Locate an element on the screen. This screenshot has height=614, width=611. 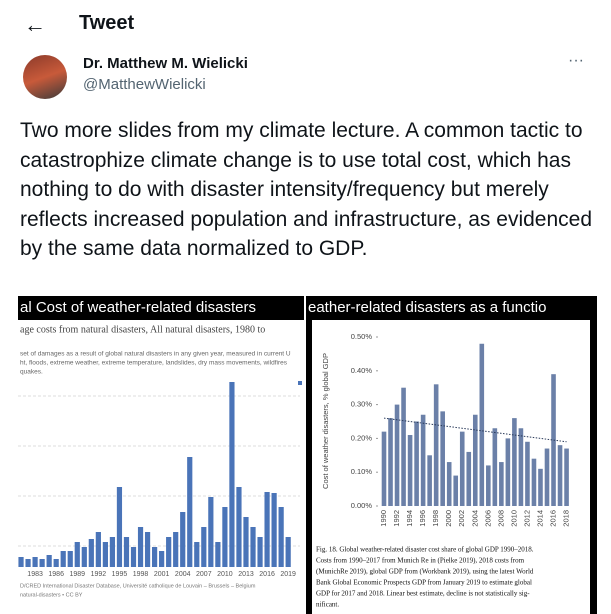
y-tick-label: 0.50% is located at coordinates (362, 336).